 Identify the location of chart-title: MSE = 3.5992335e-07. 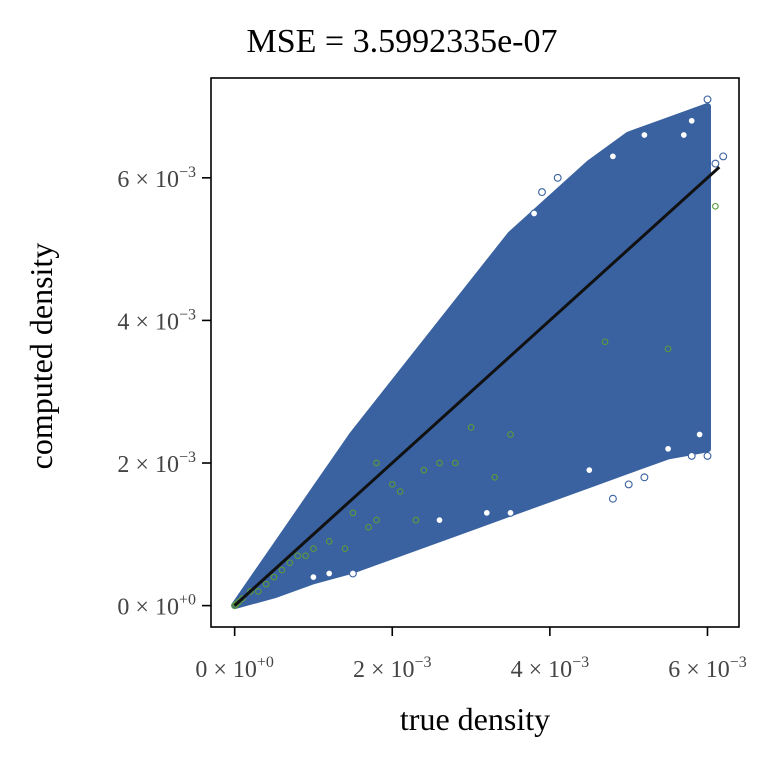
(402, 41).